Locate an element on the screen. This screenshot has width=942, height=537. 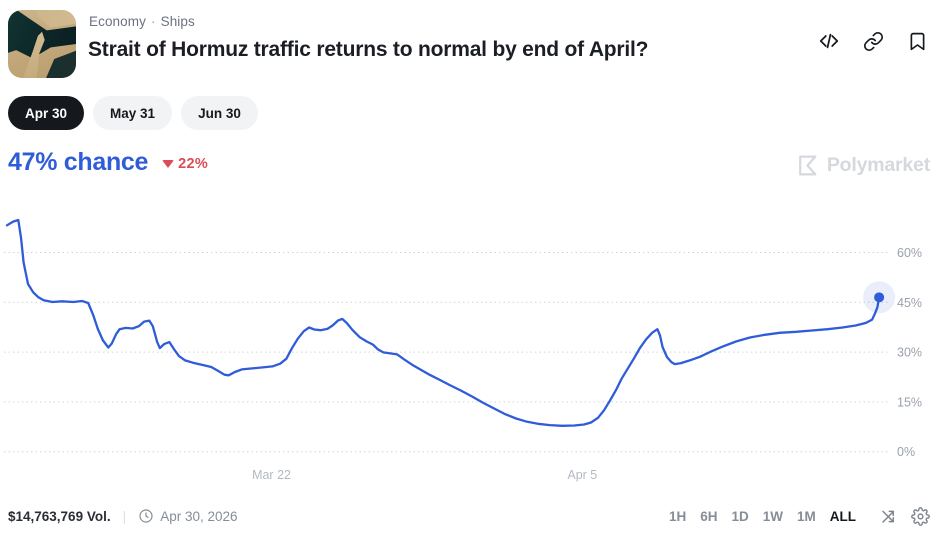
breadcrumb-subcategory: Ships is located at coordinates (177, 21).